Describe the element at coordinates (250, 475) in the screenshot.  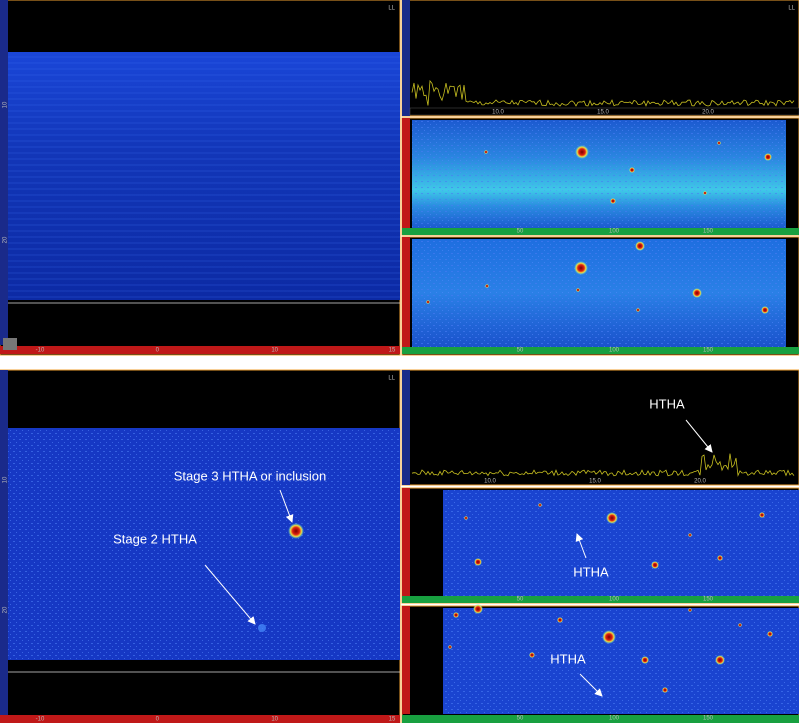
I see `annotation: Stage 3 HTHA or inclusion` at that location.